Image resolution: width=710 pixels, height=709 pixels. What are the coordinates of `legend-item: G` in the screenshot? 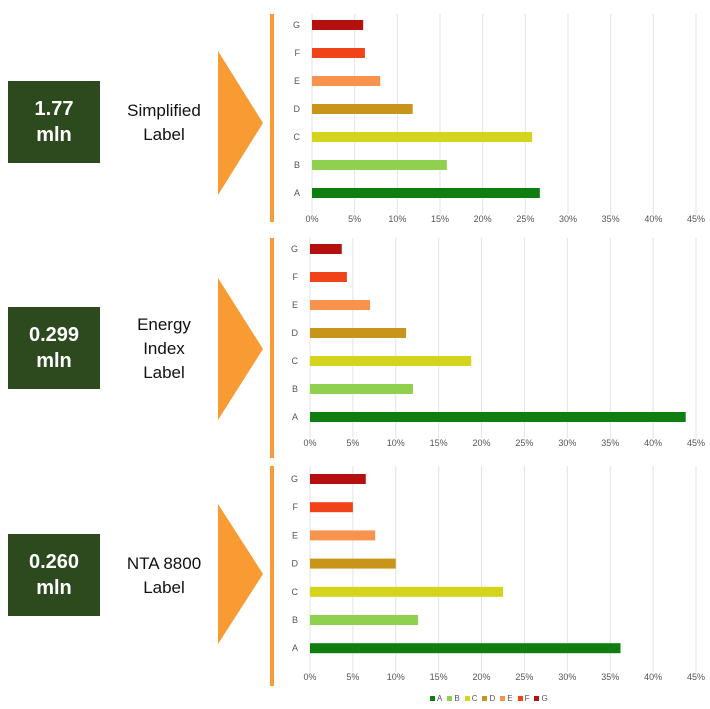 It's located at (541, 698).